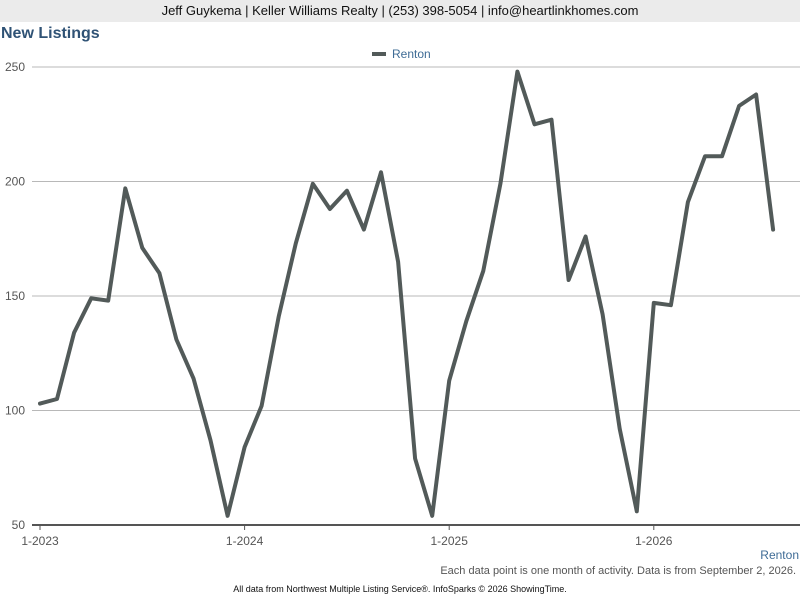 The height and width of the screenshot is (600, 800). I want to click on chart-title: New Listings, so click(50, 33).